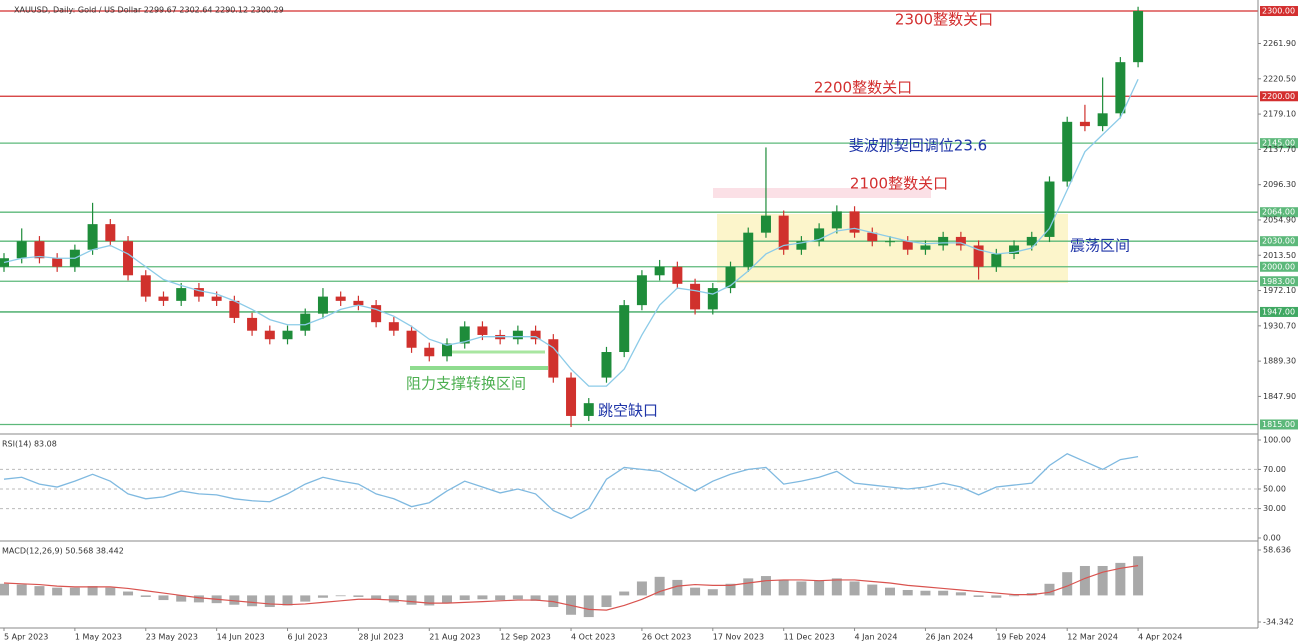  Describe the element at coordinates (1274, 508) in the screenshot. I see `y-tick-label: 30.00` at that location.